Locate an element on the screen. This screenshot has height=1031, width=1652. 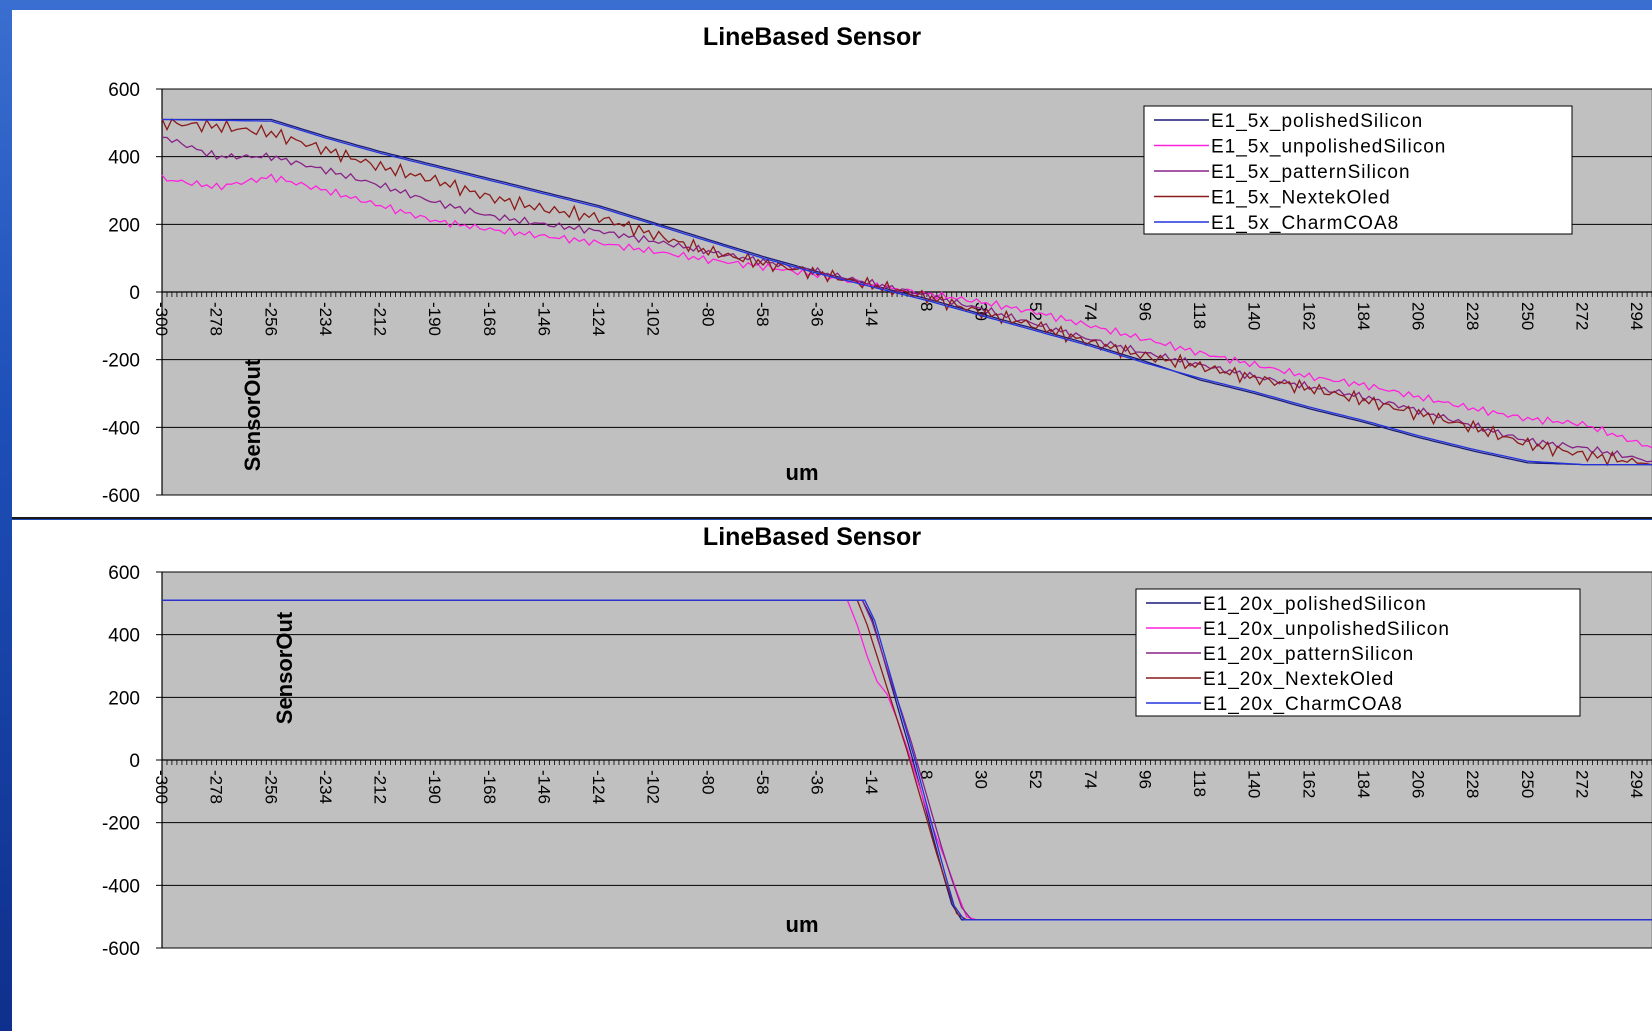
legend-entry: E1_5x_NextekOled is located at coordinates (1301, 198).